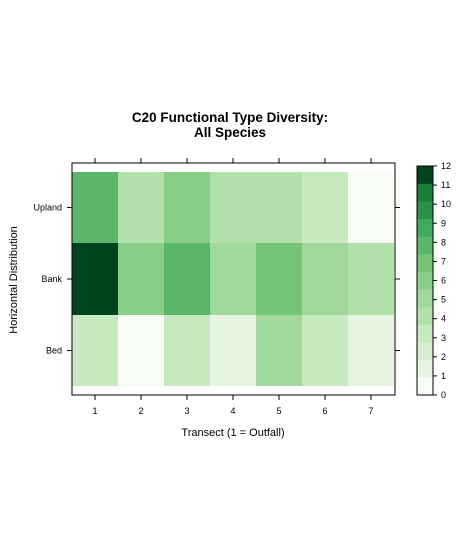  I want to click on x-tick-label-3: 3, so click(186, 411).